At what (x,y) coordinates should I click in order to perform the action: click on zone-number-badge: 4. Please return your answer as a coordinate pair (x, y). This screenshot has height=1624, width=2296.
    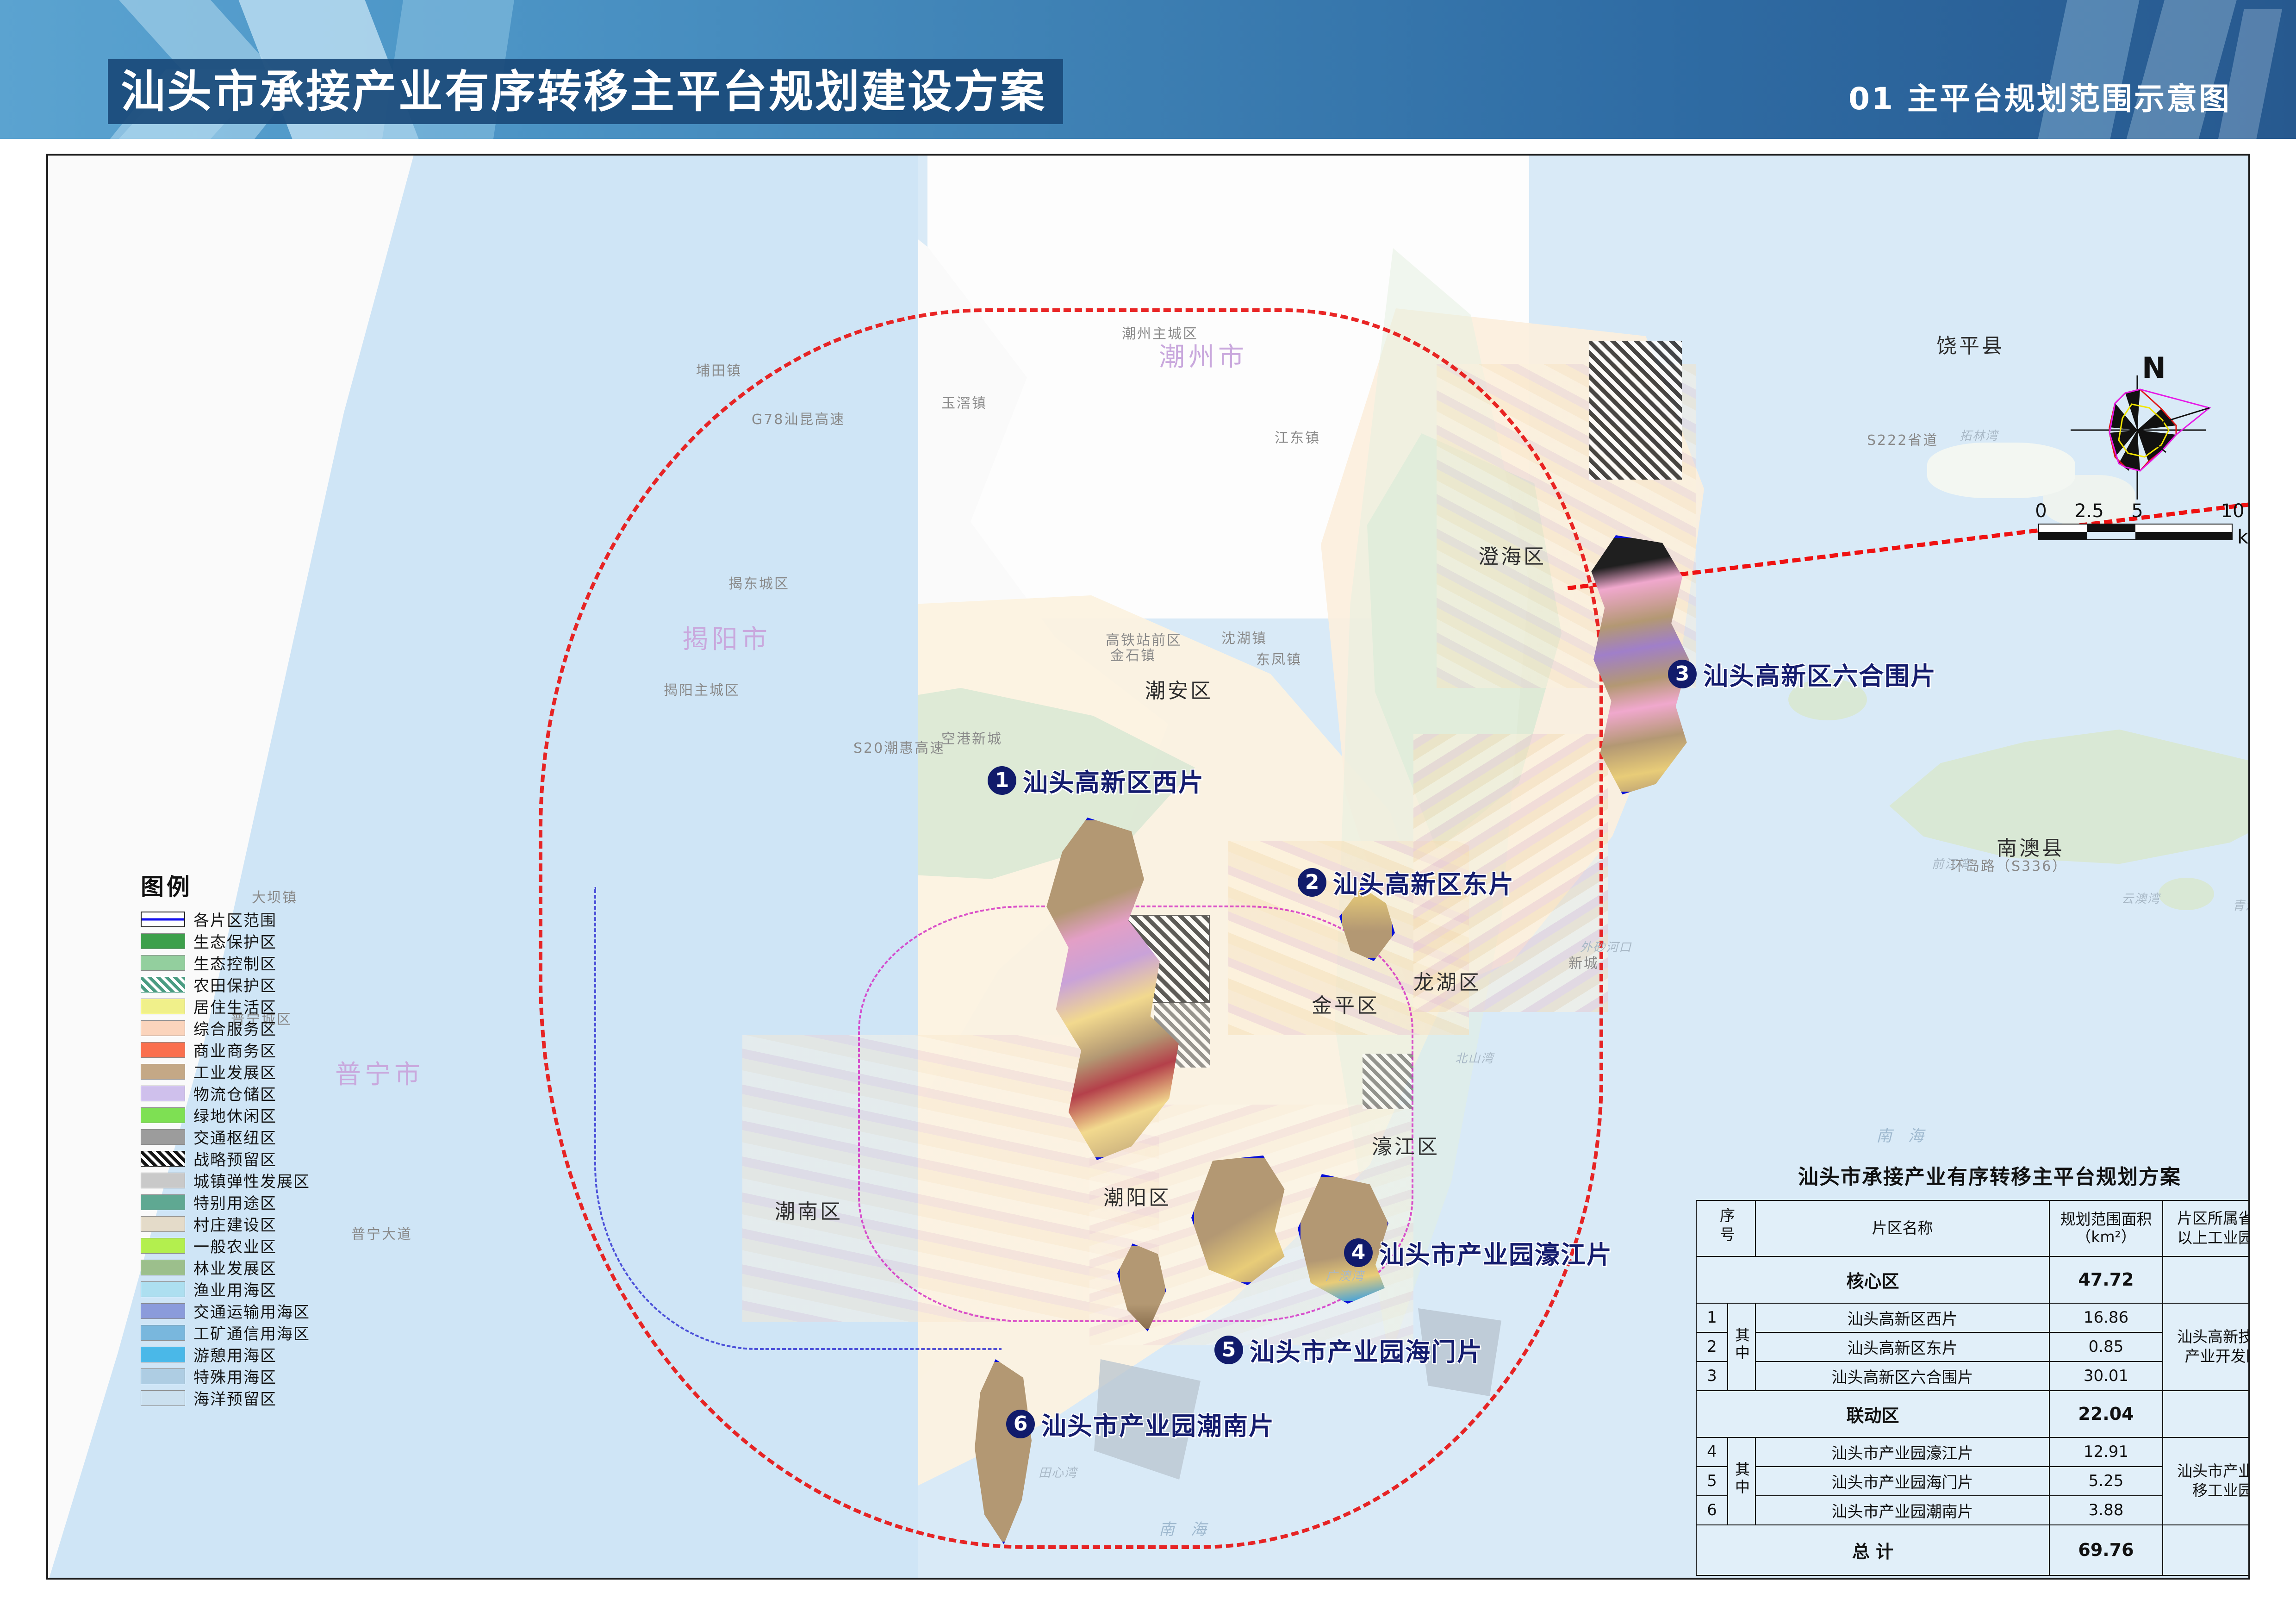
    Looking at the image, I should click on (1358, 1252).